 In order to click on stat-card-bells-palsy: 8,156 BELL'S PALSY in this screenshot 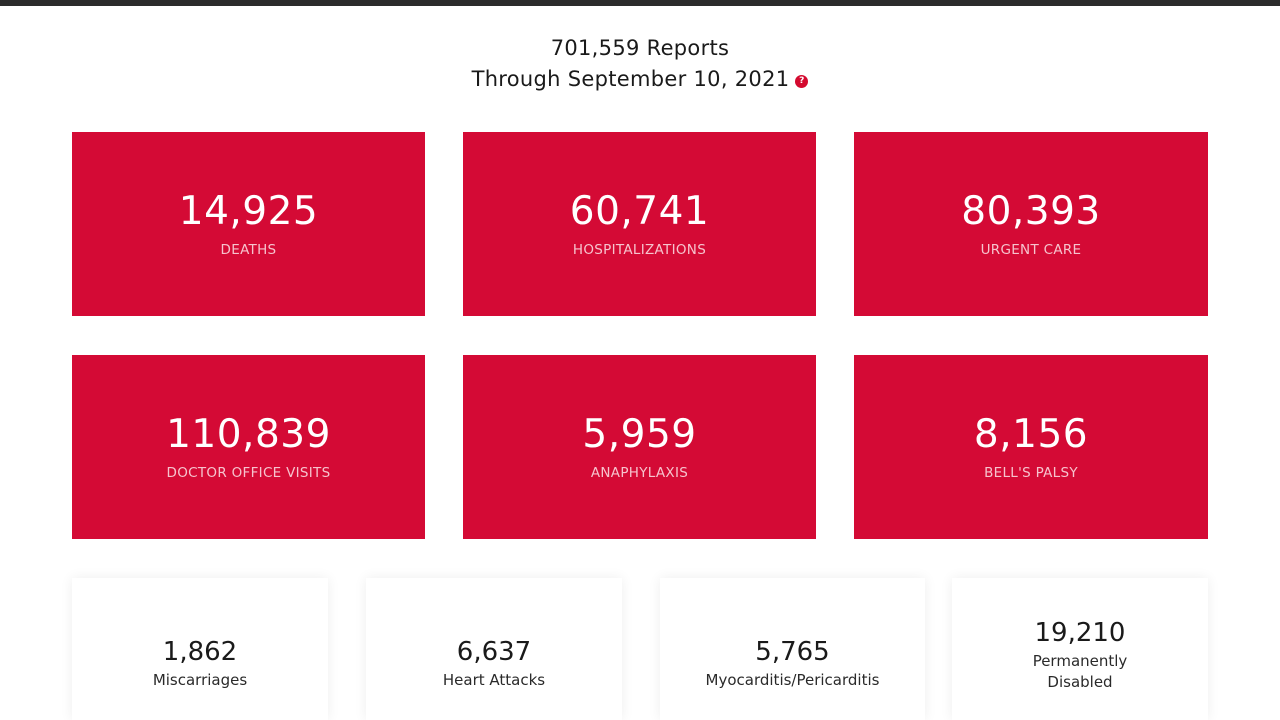, I will do `click(1031, 447)`.